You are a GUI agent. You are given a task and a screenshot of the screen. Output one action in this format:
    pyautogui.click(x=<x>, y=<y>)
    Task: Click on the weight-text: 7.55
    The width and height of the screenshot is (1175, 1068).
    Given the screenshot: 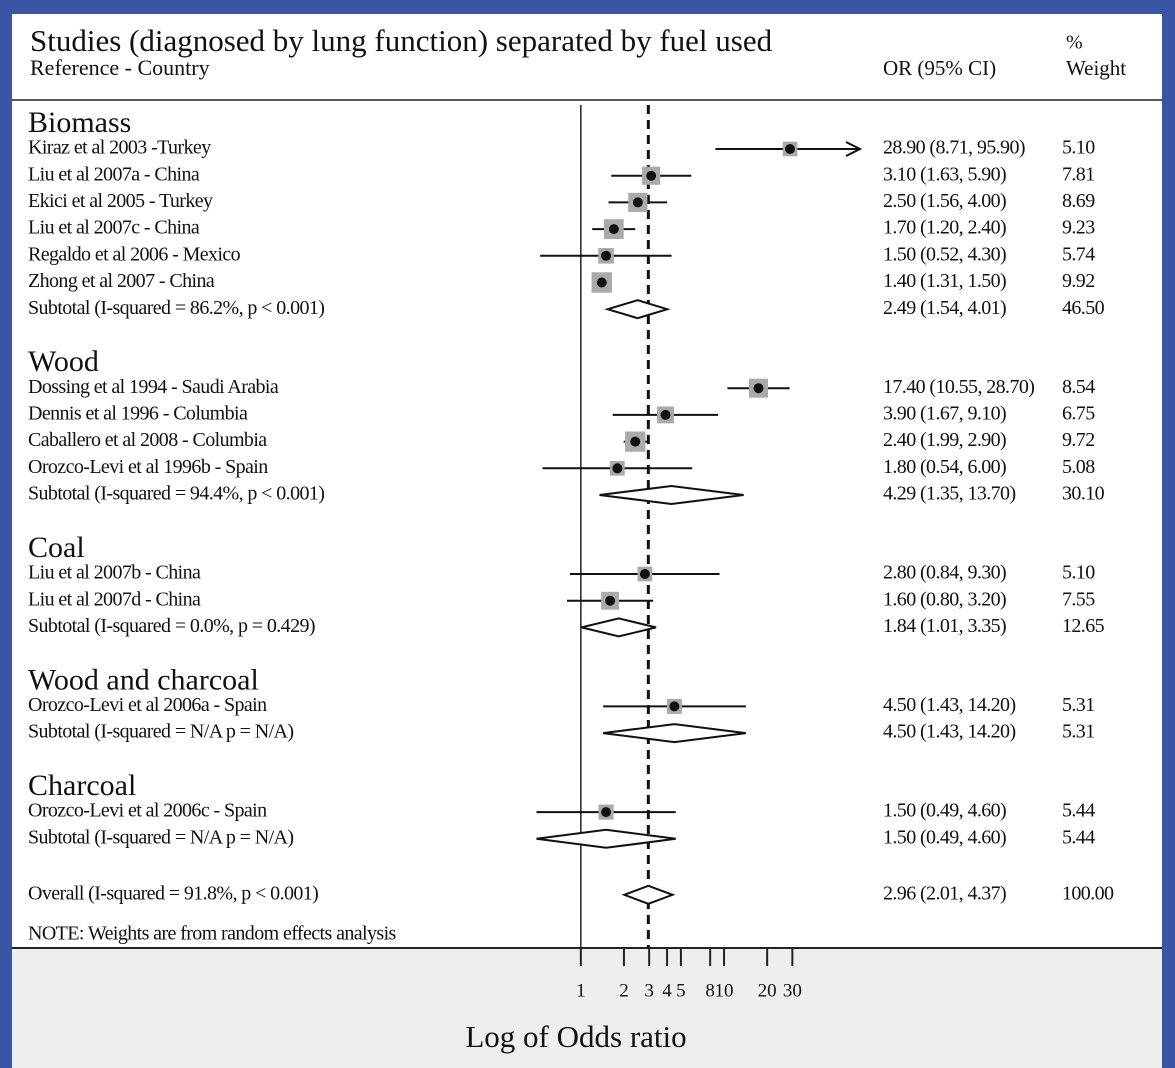 What is the action you would take?
    pyautogui.click(x=1078, y=599)
    